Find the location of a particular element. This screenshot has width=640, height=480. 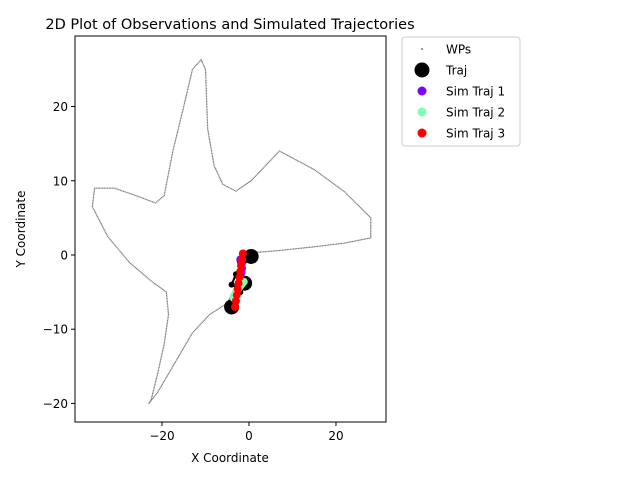

traj-point is located at coordinates (231, 284).